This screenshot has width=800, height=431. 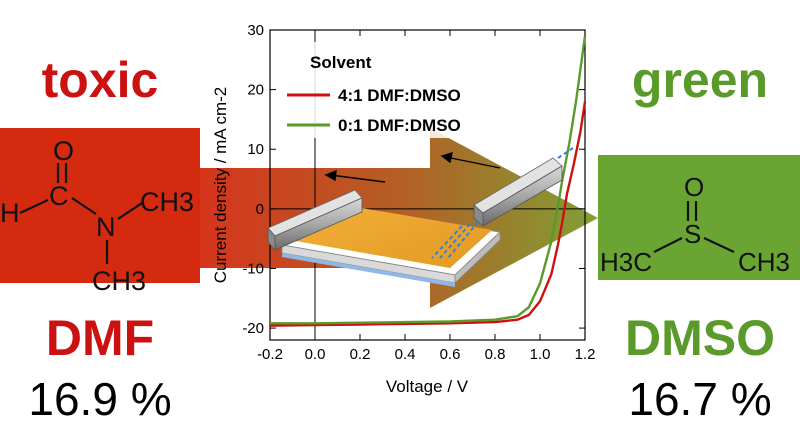 I want to click on dmso-atom-s: S, so click(x=692, y=234).